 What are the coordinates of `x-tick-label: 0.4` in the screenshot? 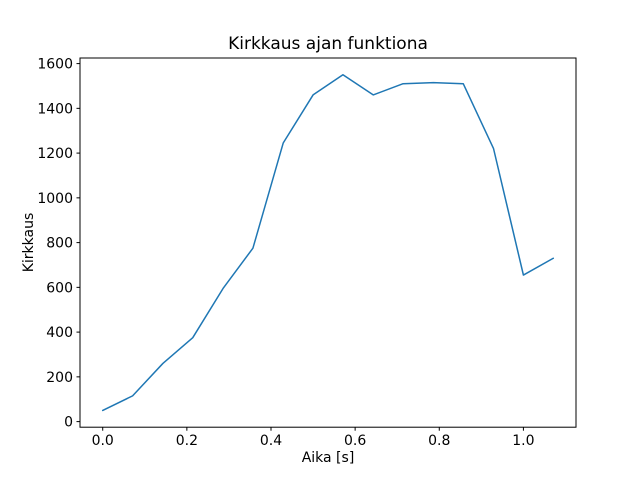 It's located at (271, 441).